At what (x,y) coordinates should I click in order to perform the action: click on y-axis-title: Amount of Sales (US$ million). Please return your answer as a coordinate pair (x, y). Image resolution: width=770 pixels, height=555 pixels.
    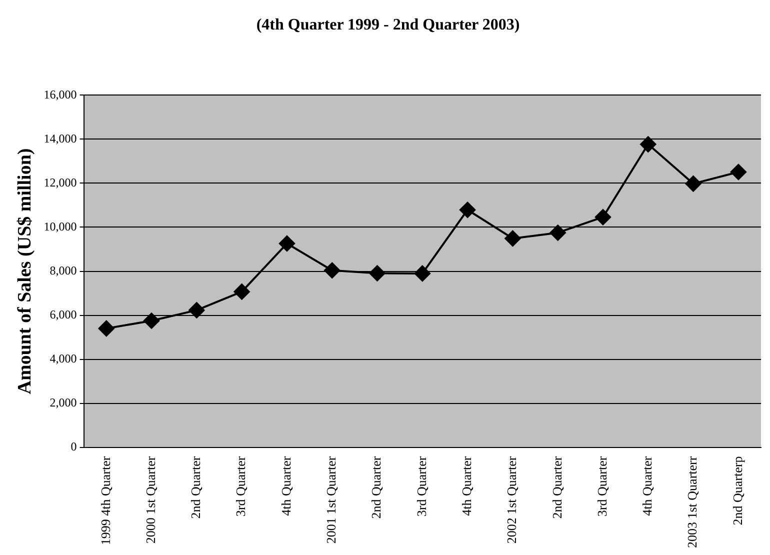
    Looking at the image, I should click on (25, 271).